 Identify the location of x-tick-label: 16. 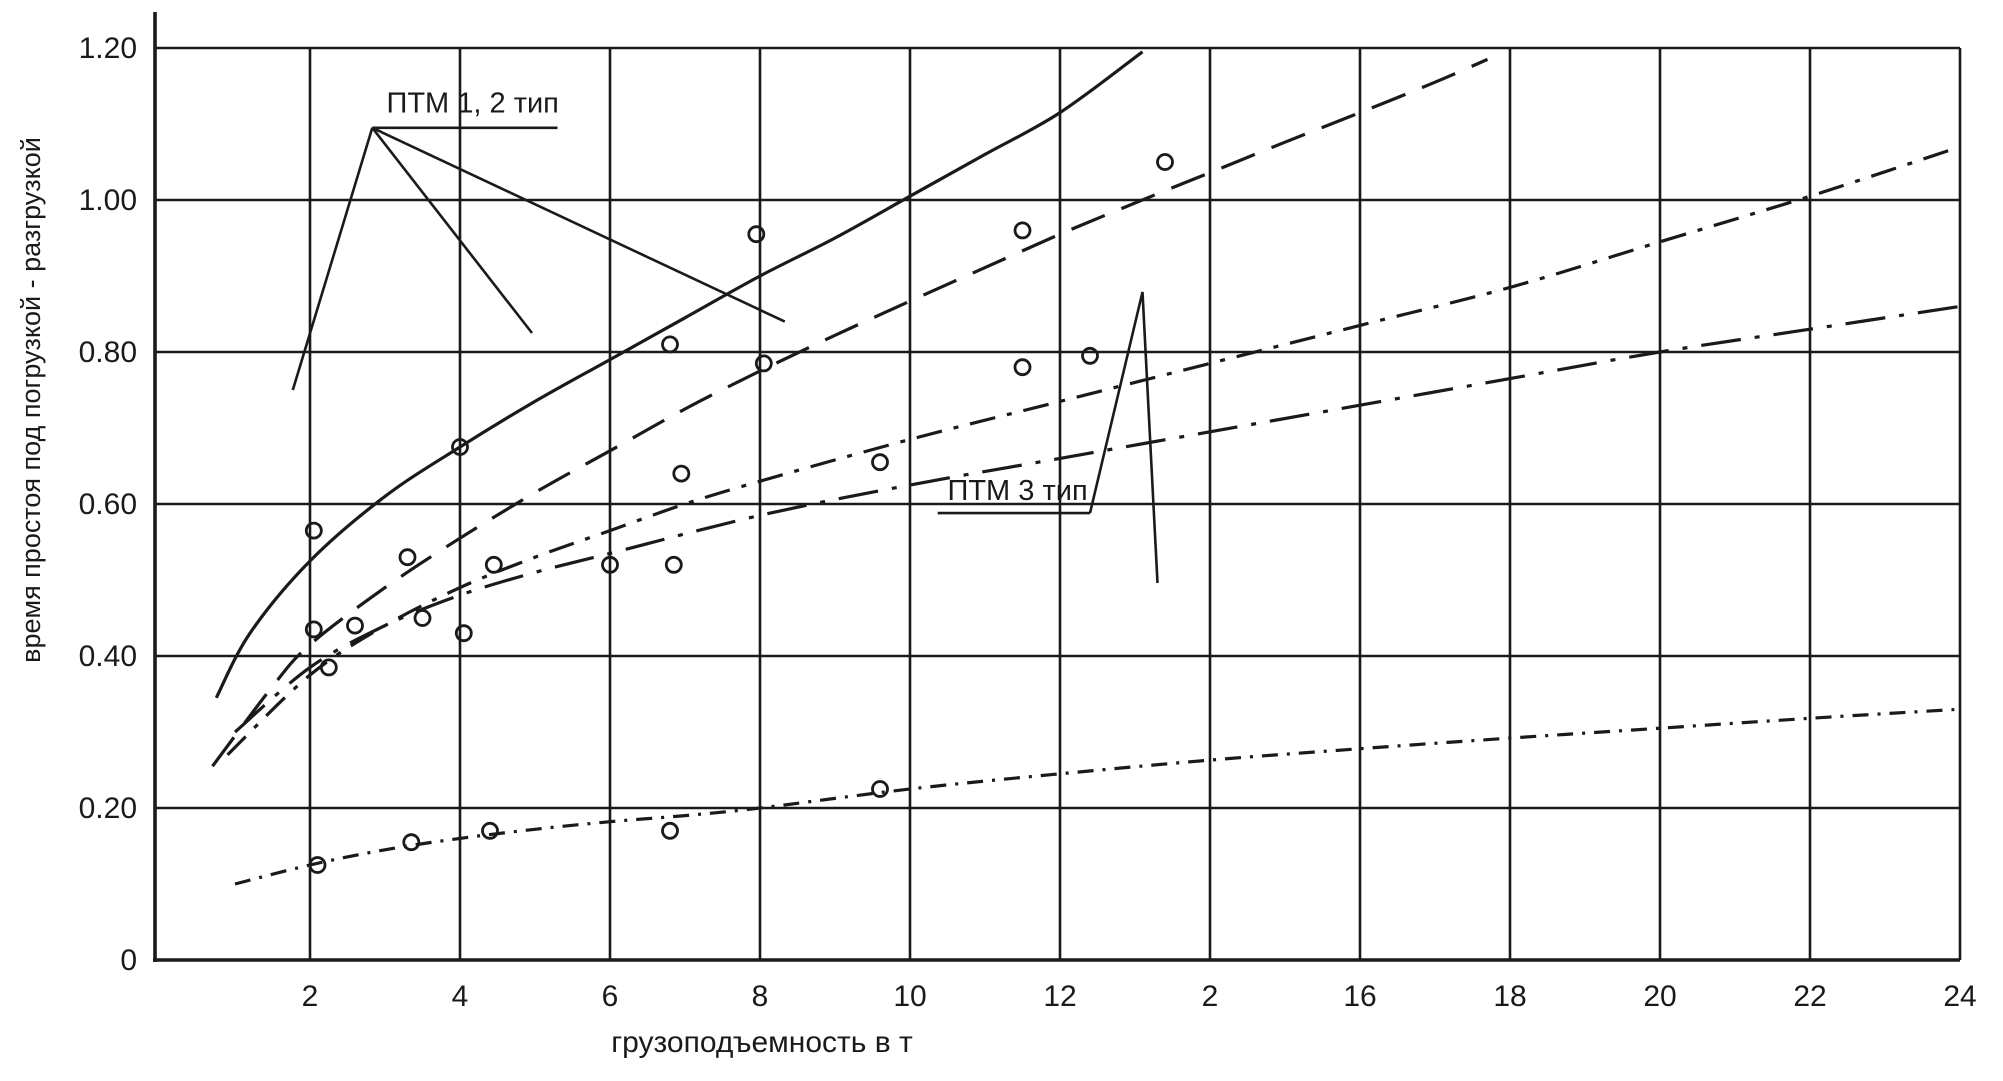
(1359, 996).